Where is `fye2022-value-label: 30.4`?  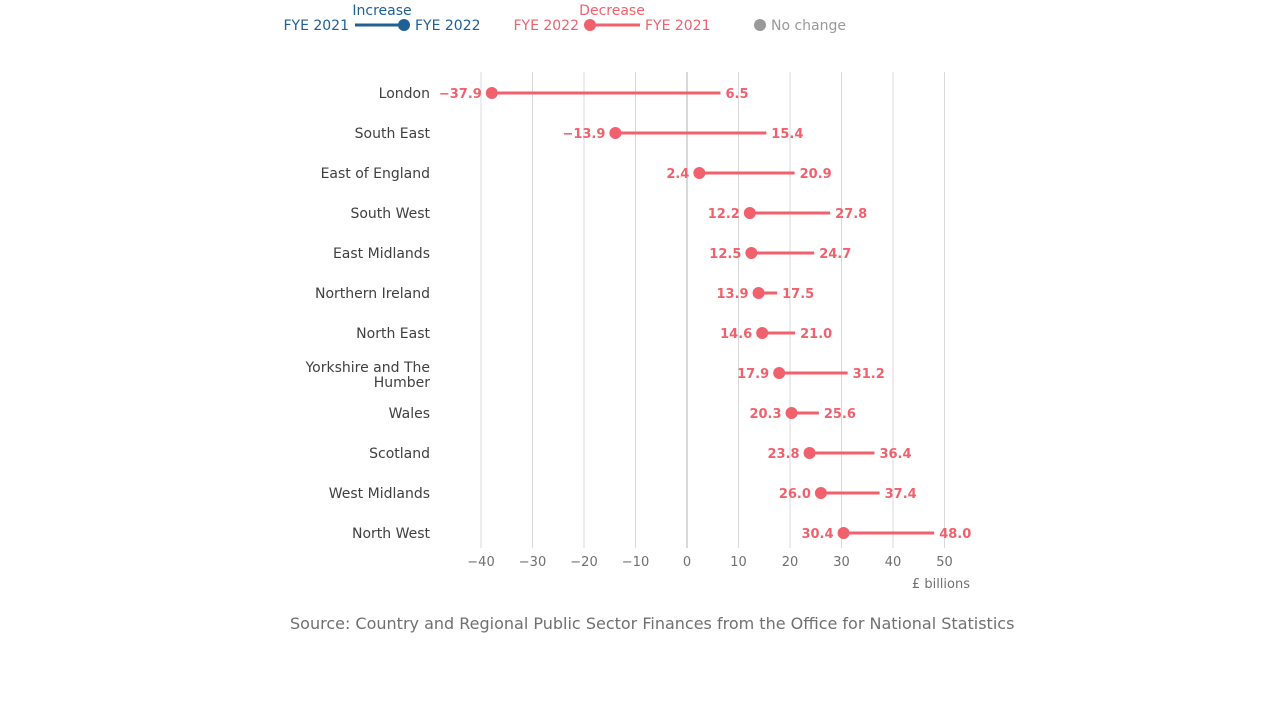
fye2022-value-label: 30.4 is located at coordinates (817, 534).